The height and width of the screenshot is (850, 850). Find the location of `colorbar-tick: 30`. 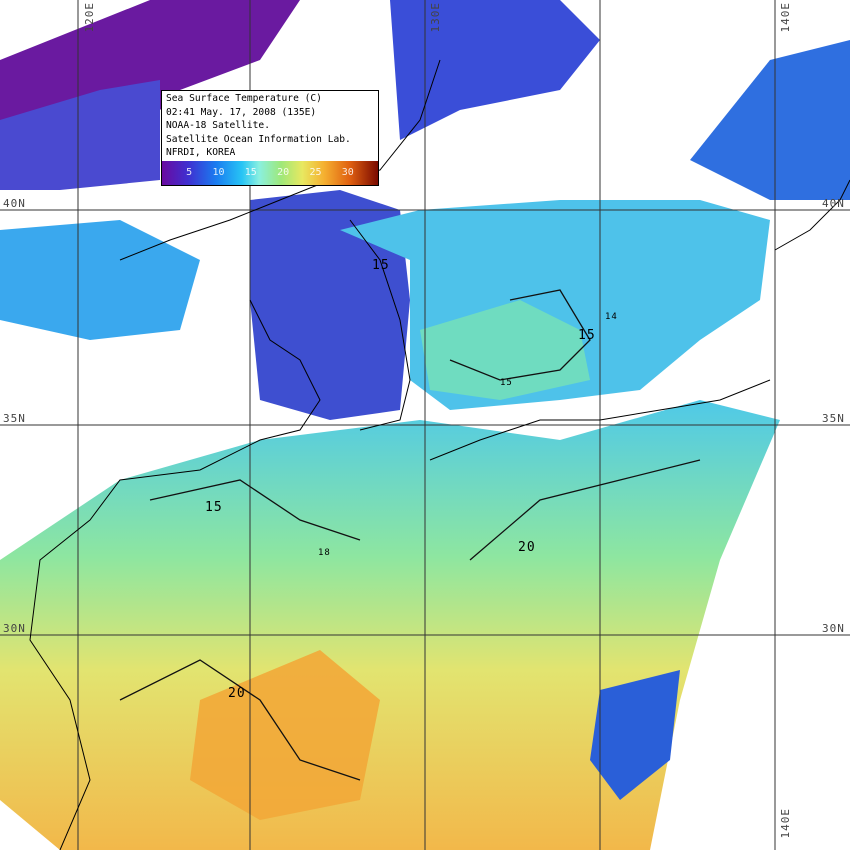

colorbar-tick: 30 is located at coordinates (347, 173).